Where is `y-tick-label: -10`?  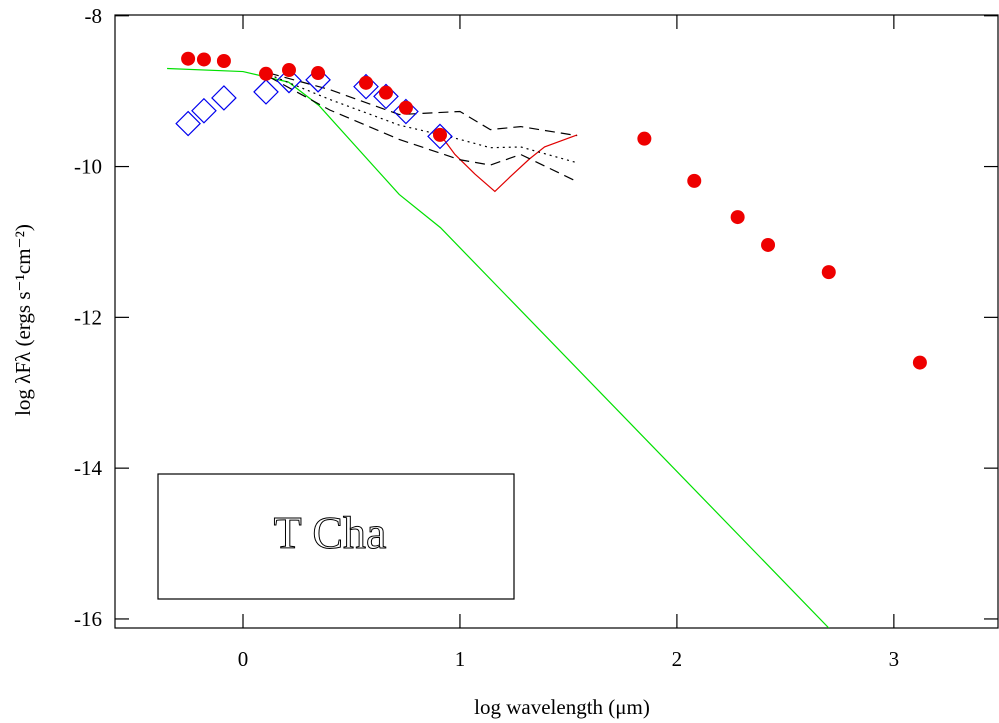 y-tick-label: -10 is located at coordinates (88, 167).